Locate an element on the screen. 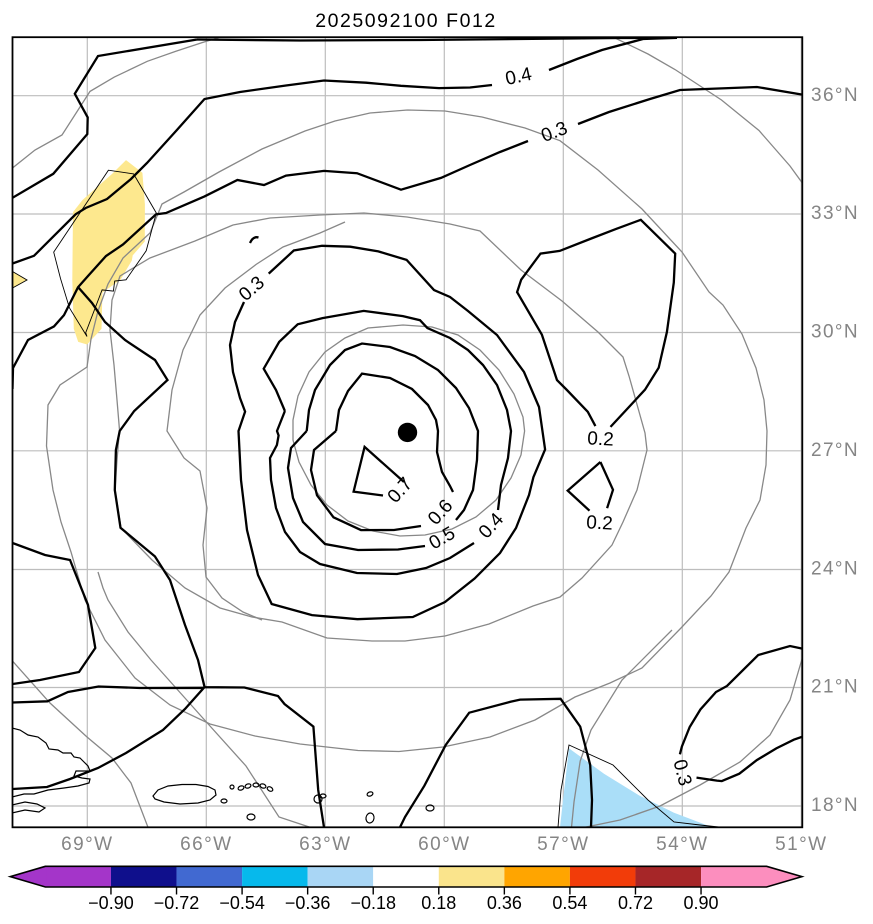  svg-text: −0.18 is located at coordinates (373, 903).